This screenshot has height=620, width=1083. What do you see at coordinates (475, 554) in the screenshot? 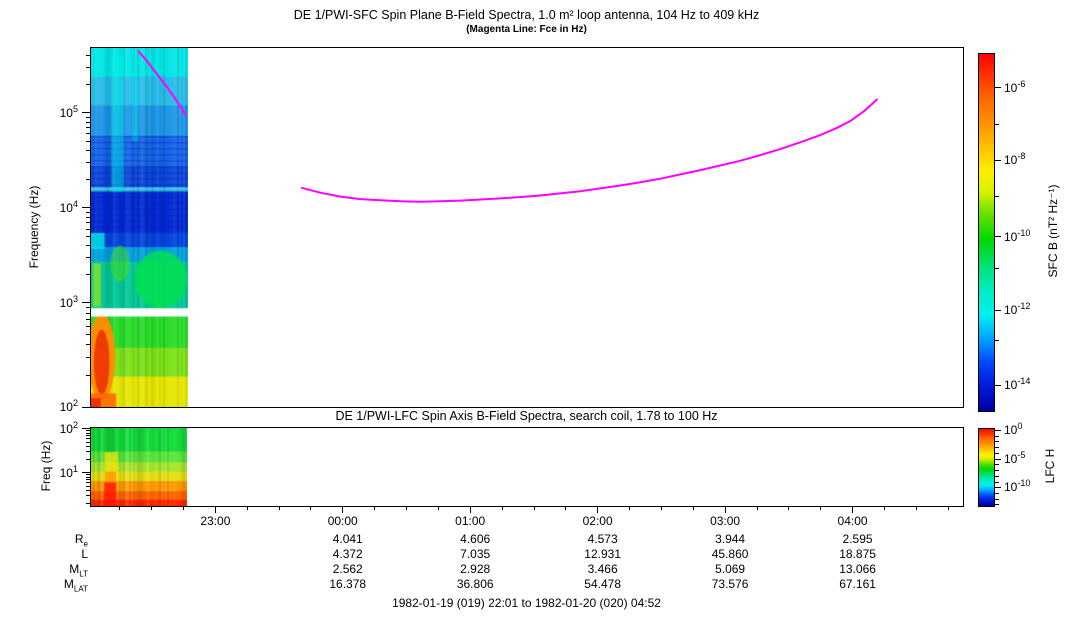
I see `ephemeris-value: 7.035` at bounding box center [475, 554].